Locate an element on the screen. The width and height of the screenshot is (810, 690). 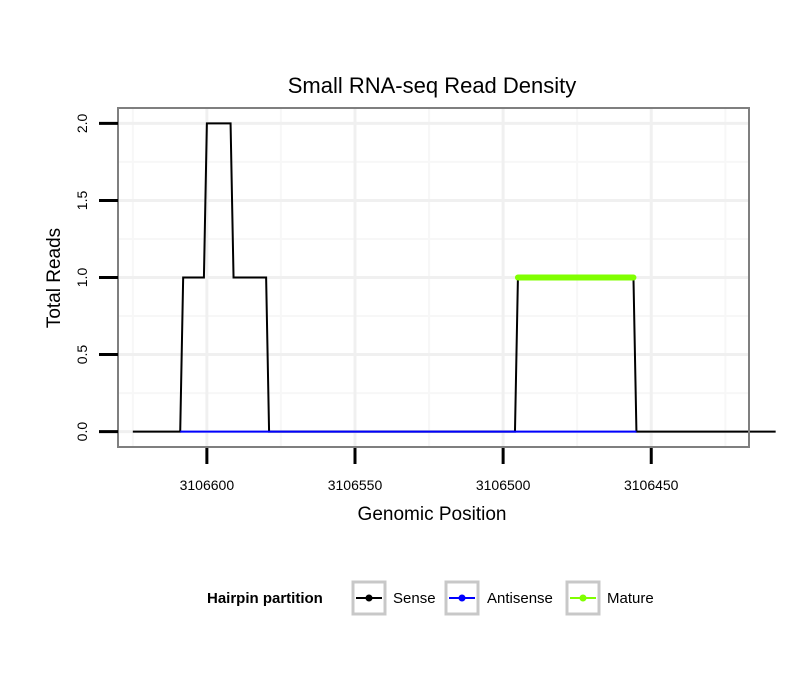
x-tick-label: 3106500 is located at coordinates (503, 485).